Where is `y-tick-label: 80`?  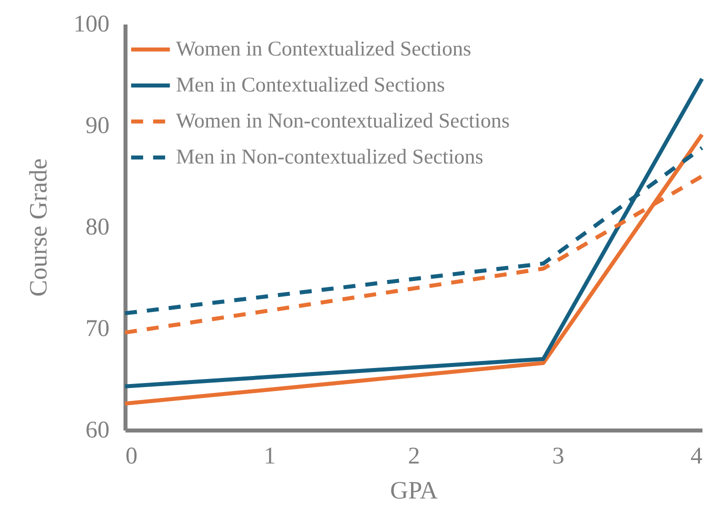
y-tick-label: 80 is located at coordinates (98, 227).